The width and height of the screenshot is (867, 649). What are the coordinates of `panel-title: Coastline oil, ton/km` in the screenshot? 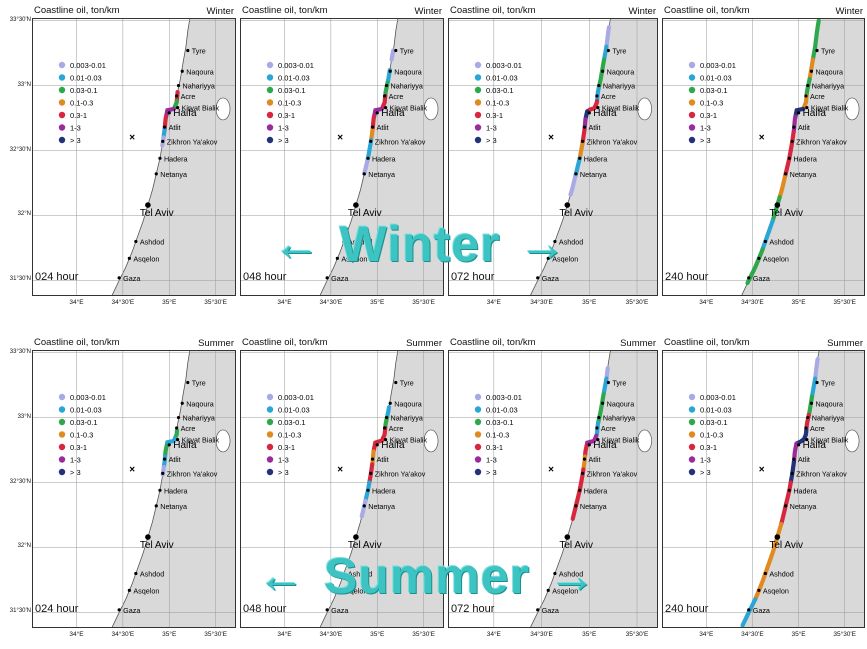 It's located at (285, 10).